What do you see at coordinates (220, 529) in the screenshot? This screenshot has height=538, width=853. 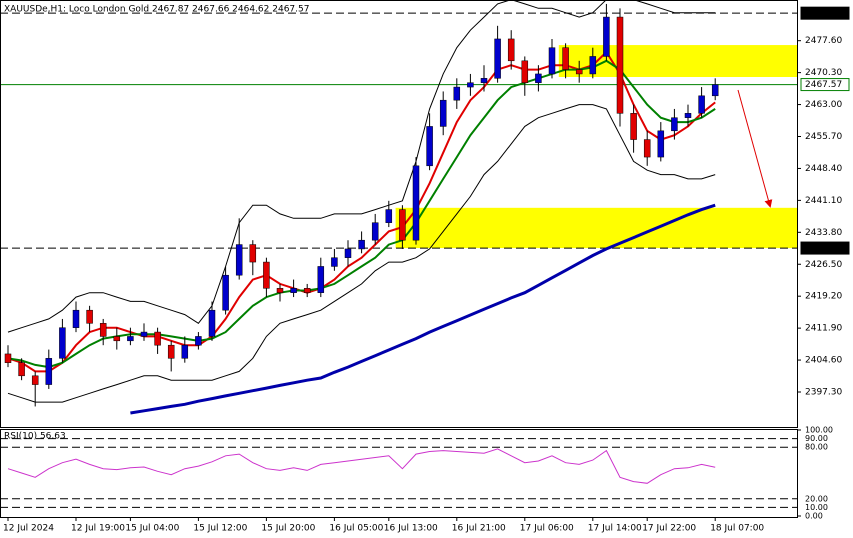 I see `x-tick-label: 15 Jul 12:00` at bounding box center [220, 529].